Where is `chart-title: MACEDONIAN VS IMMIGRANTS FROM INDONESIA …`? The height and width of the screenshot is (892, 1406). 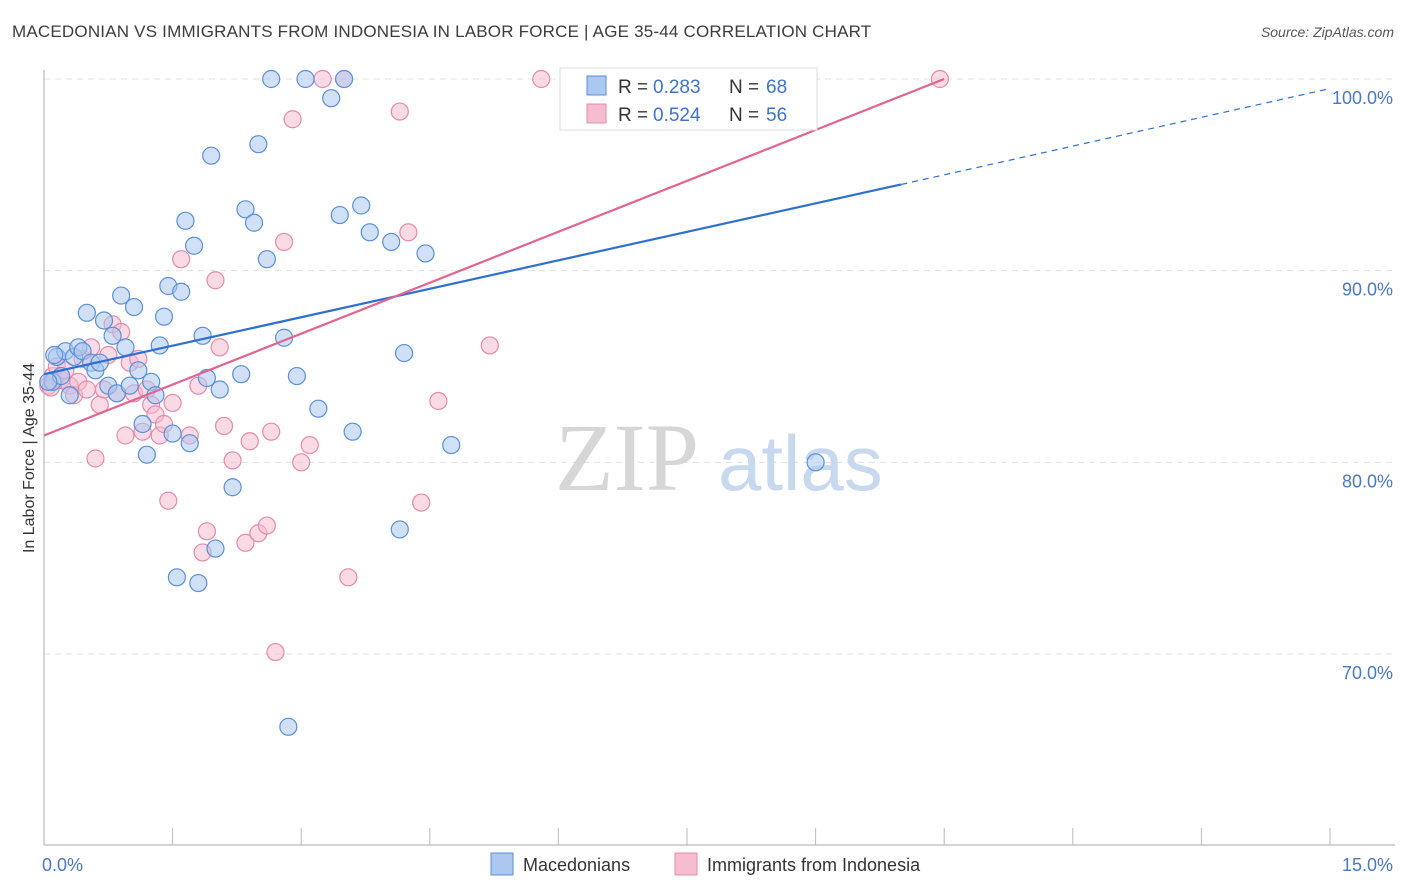
chart-title: MACEDONIAN VS IMMIGRANTS FROM INDONESIA … is located at coordinates (442, 31).